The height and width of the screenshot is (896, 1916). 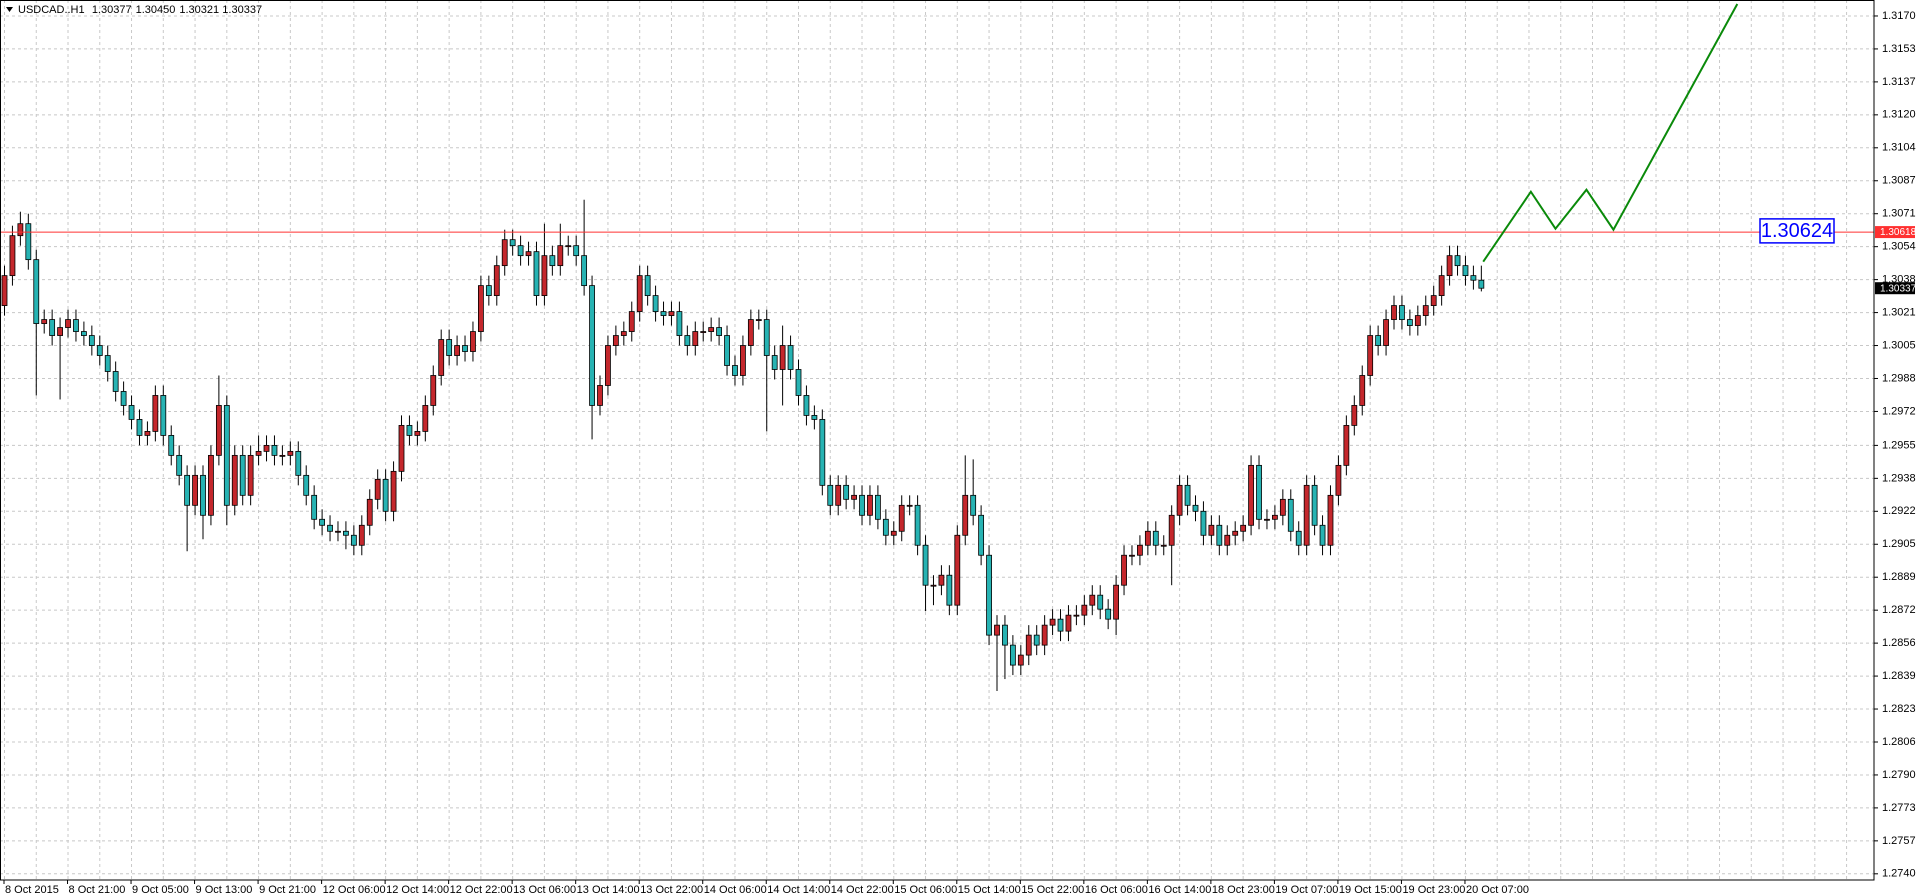 What do you see at coordinates (1899, 411) in the screenshot?
I see `y-tick-label: 1.29720` at bounding box center [1899, 411].